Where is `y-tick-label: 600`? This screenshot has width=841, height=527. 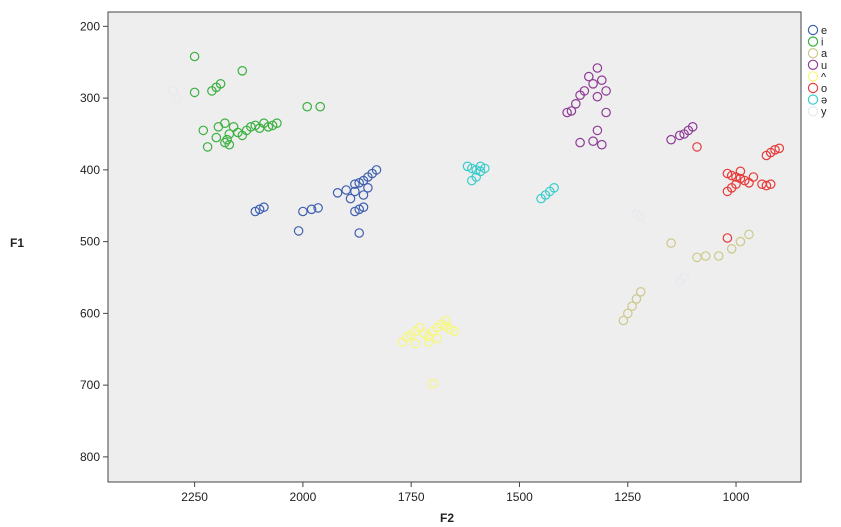 y-tick-label: 600 is located at coordinates (90, 313).